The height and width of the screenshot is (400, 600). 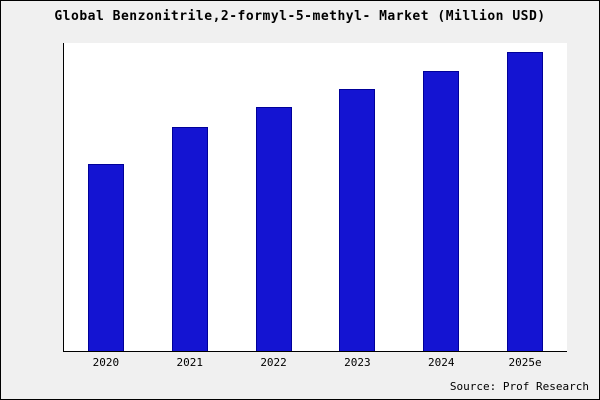 What do you see at coordinates (315, 364) in the screenshot?
I see `x-axis-labels: 2020 2021 2022 2023 2024 2025e` at bounding box center [315, 364].